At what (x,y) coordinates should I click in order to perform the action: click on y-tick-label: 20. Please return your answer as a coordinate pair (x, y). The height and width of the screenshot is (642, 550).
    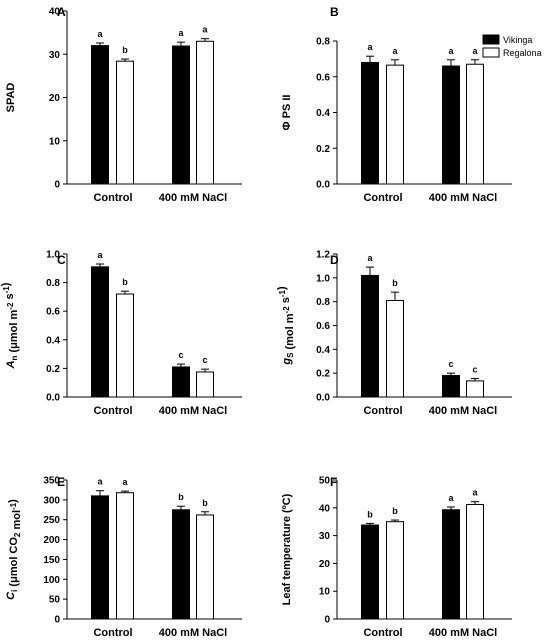
    Looking at the image, I should click on (55, 98).